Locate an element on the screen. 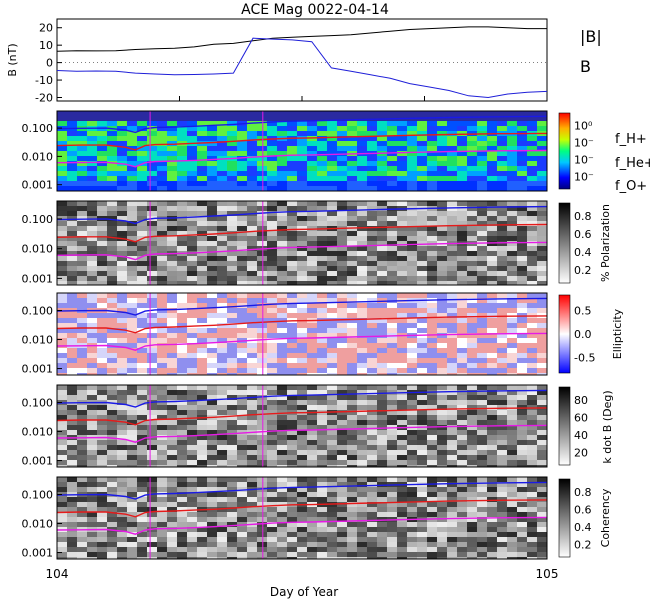 This screenshot has width=650, height=600. colorbar-tick-label: 10⁰ is located at coordinates (583, 126).